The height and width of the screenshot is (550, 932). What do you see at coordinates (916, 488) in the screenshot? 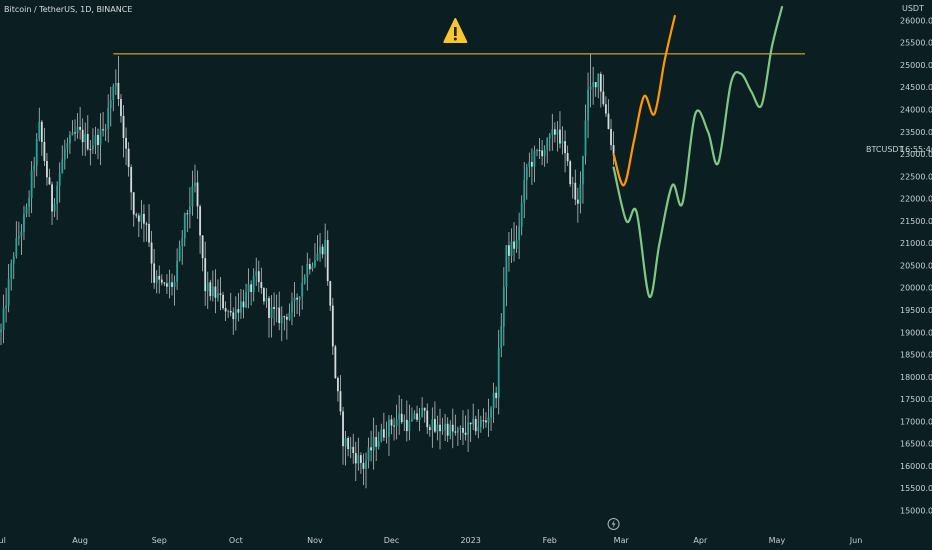
I see `y-tick-label: 15500.00` at bounding box center [916, 488].